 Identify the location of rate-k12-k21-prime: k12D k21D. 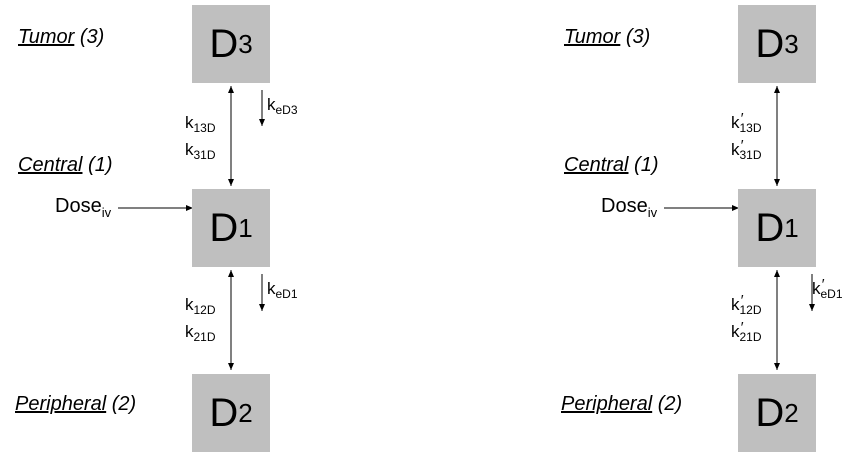
(746, 319).